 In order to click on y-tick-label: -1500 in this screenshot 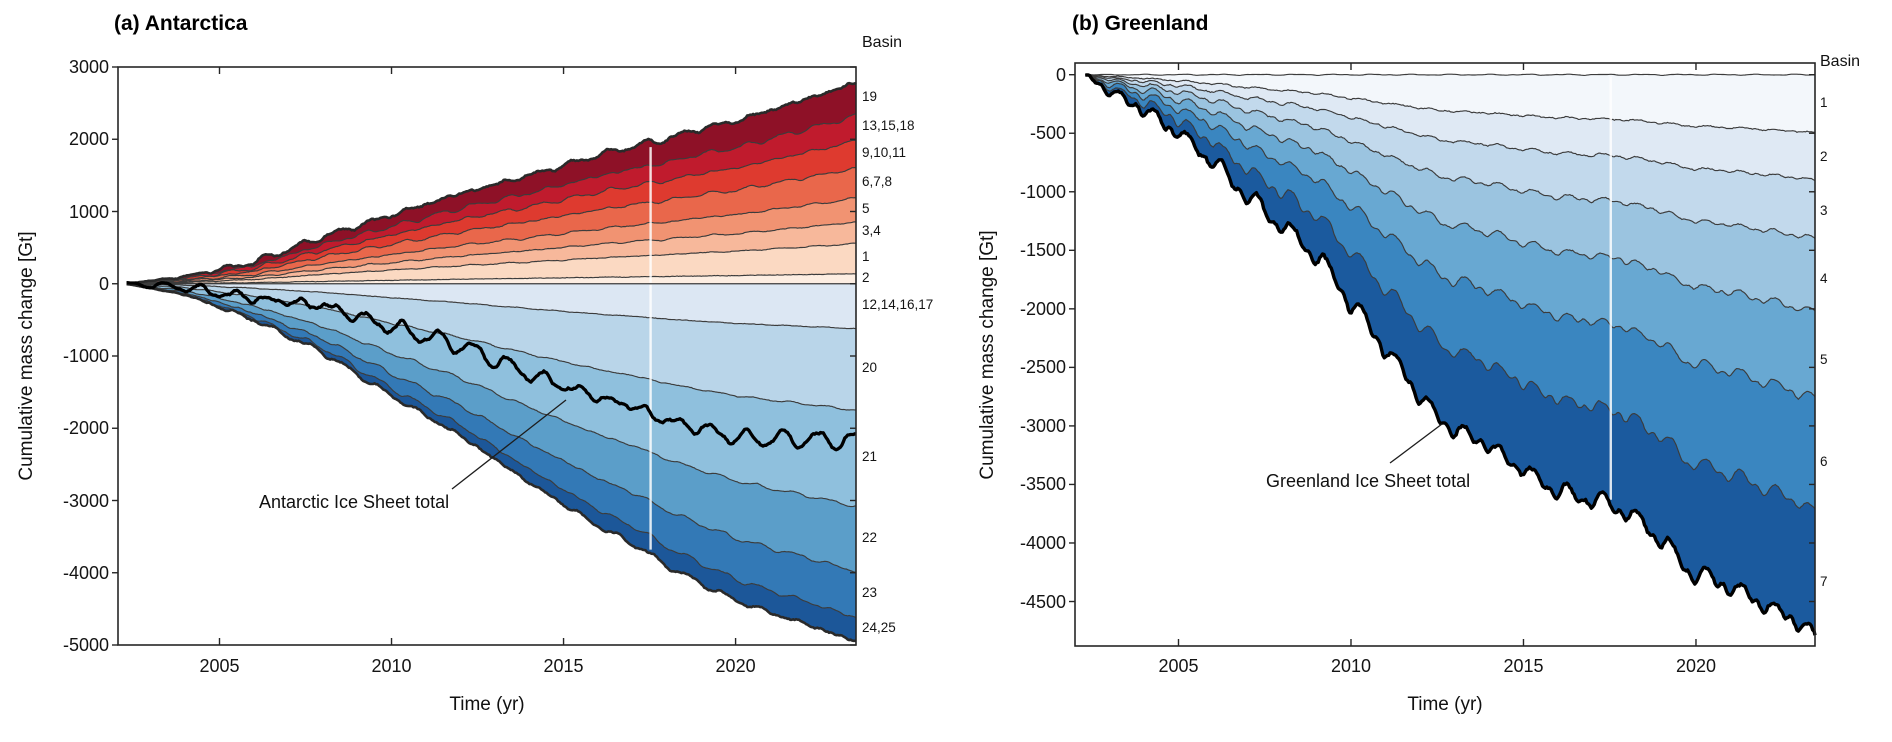, I will do `click(1042, 250)`.